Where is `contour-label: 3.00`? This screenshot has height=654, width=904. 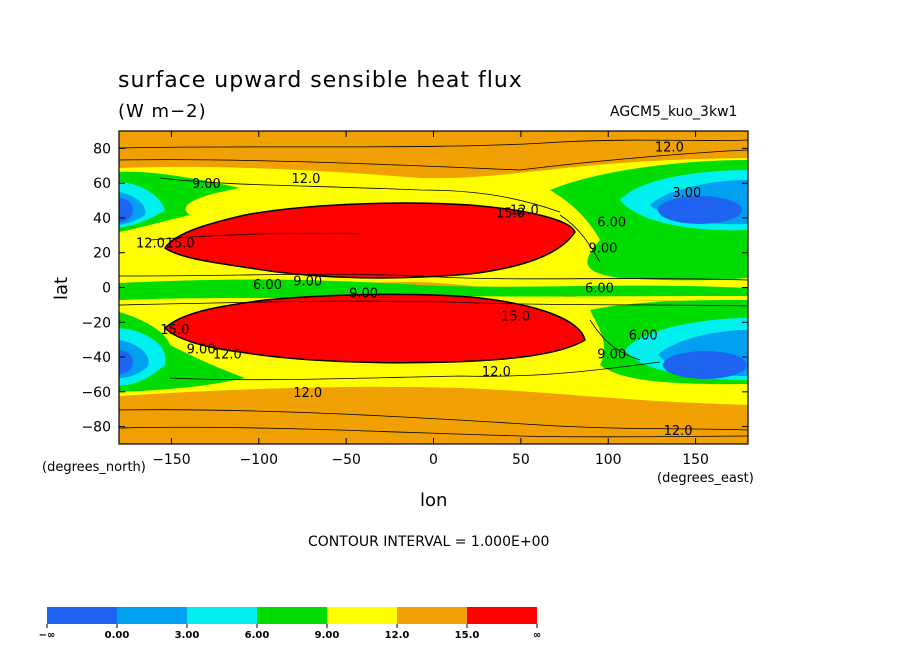 contour-label: 3.00 is located at coordinates (686, 193).